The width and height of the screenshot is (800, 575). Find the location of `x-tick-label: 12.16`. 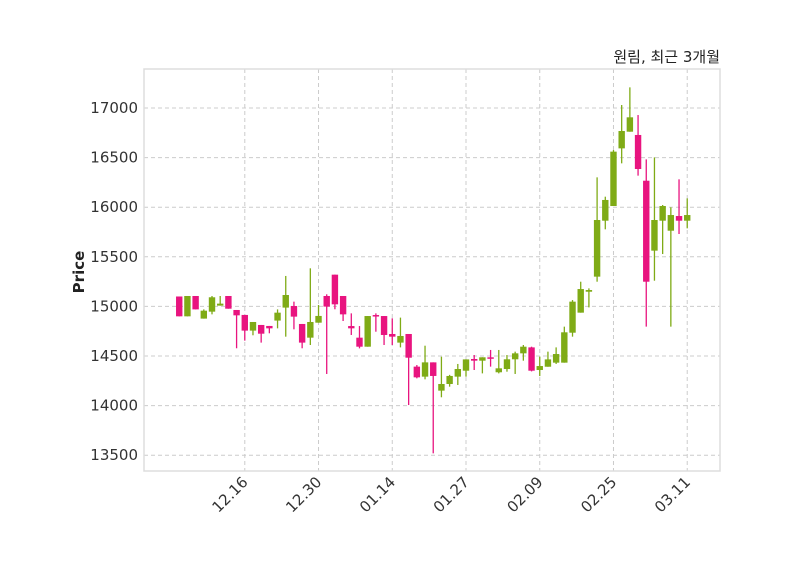

x-tick-label: 12.16 is located at coordinates (230, 494).